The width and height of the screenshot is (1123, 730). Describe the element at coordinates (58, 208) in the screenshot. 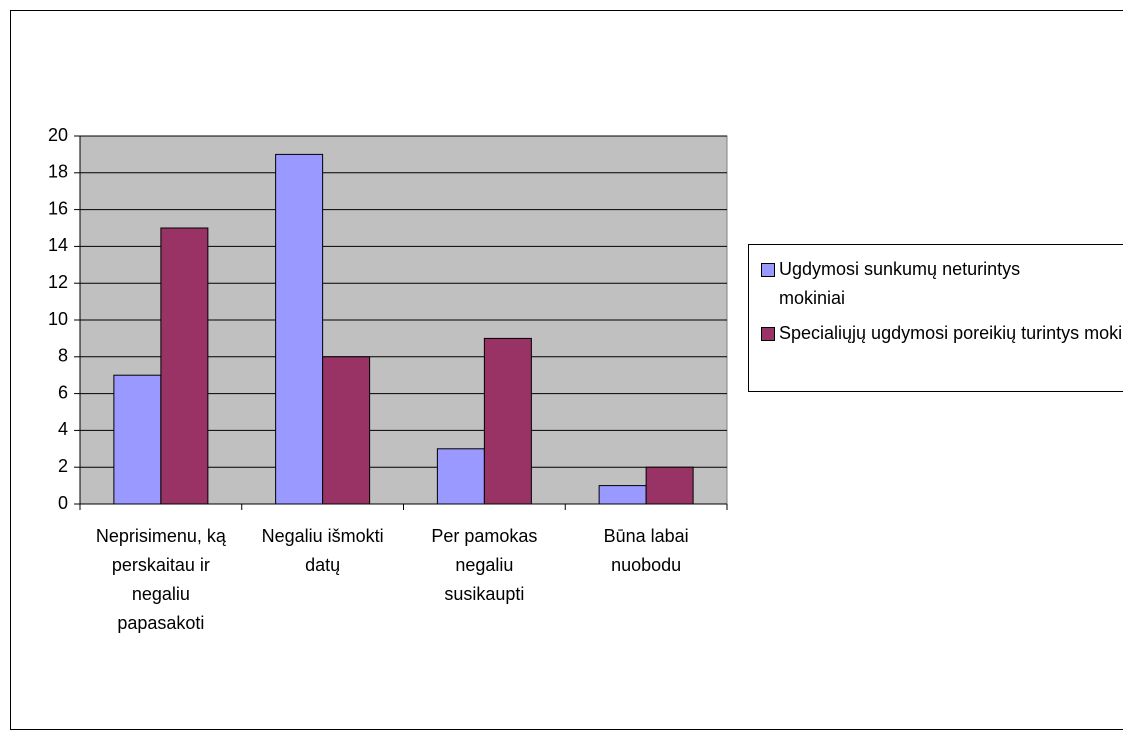

I see `y-tick-label: 16` at that location.